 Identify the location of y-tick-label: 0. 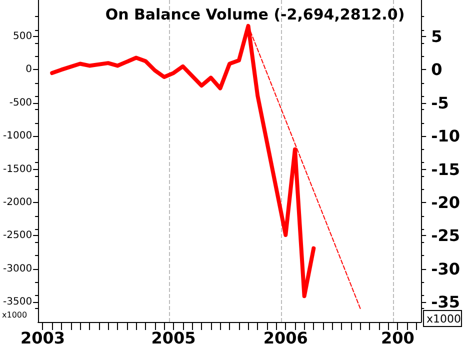
(29, 70).